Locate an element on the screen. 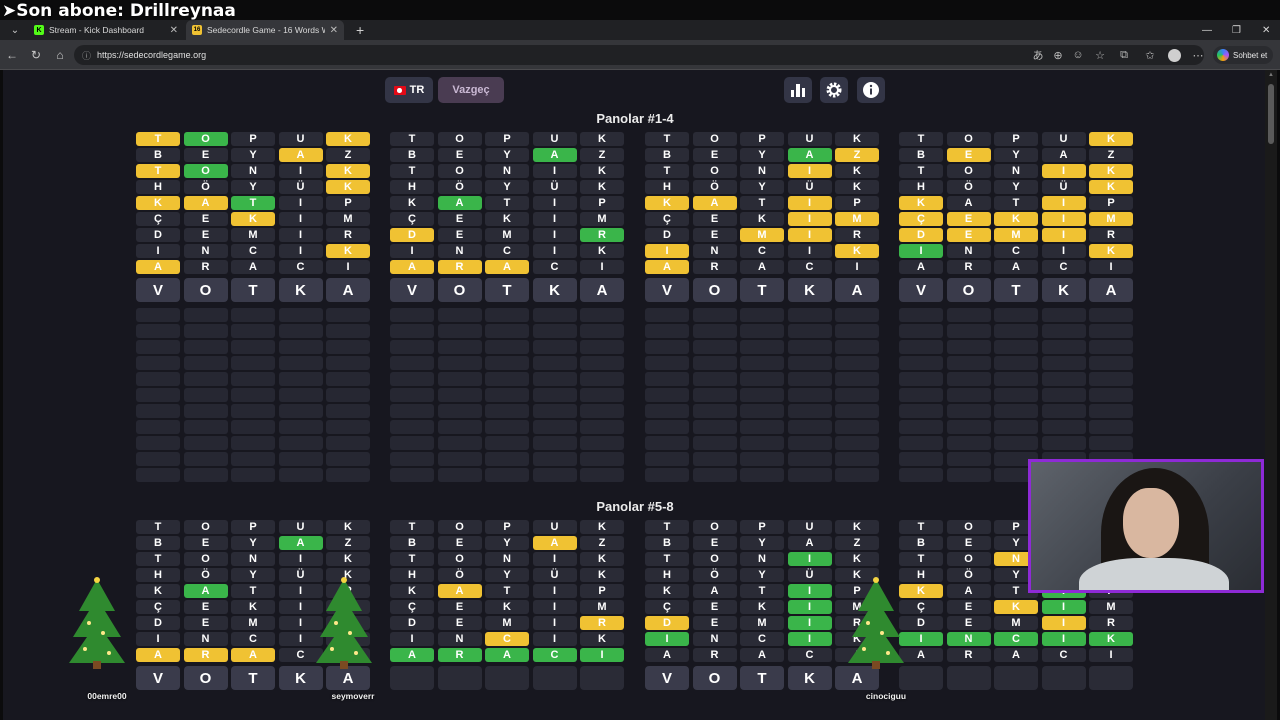 The image size is (1280, 720). settings-button is located at coordinates (834, 90).